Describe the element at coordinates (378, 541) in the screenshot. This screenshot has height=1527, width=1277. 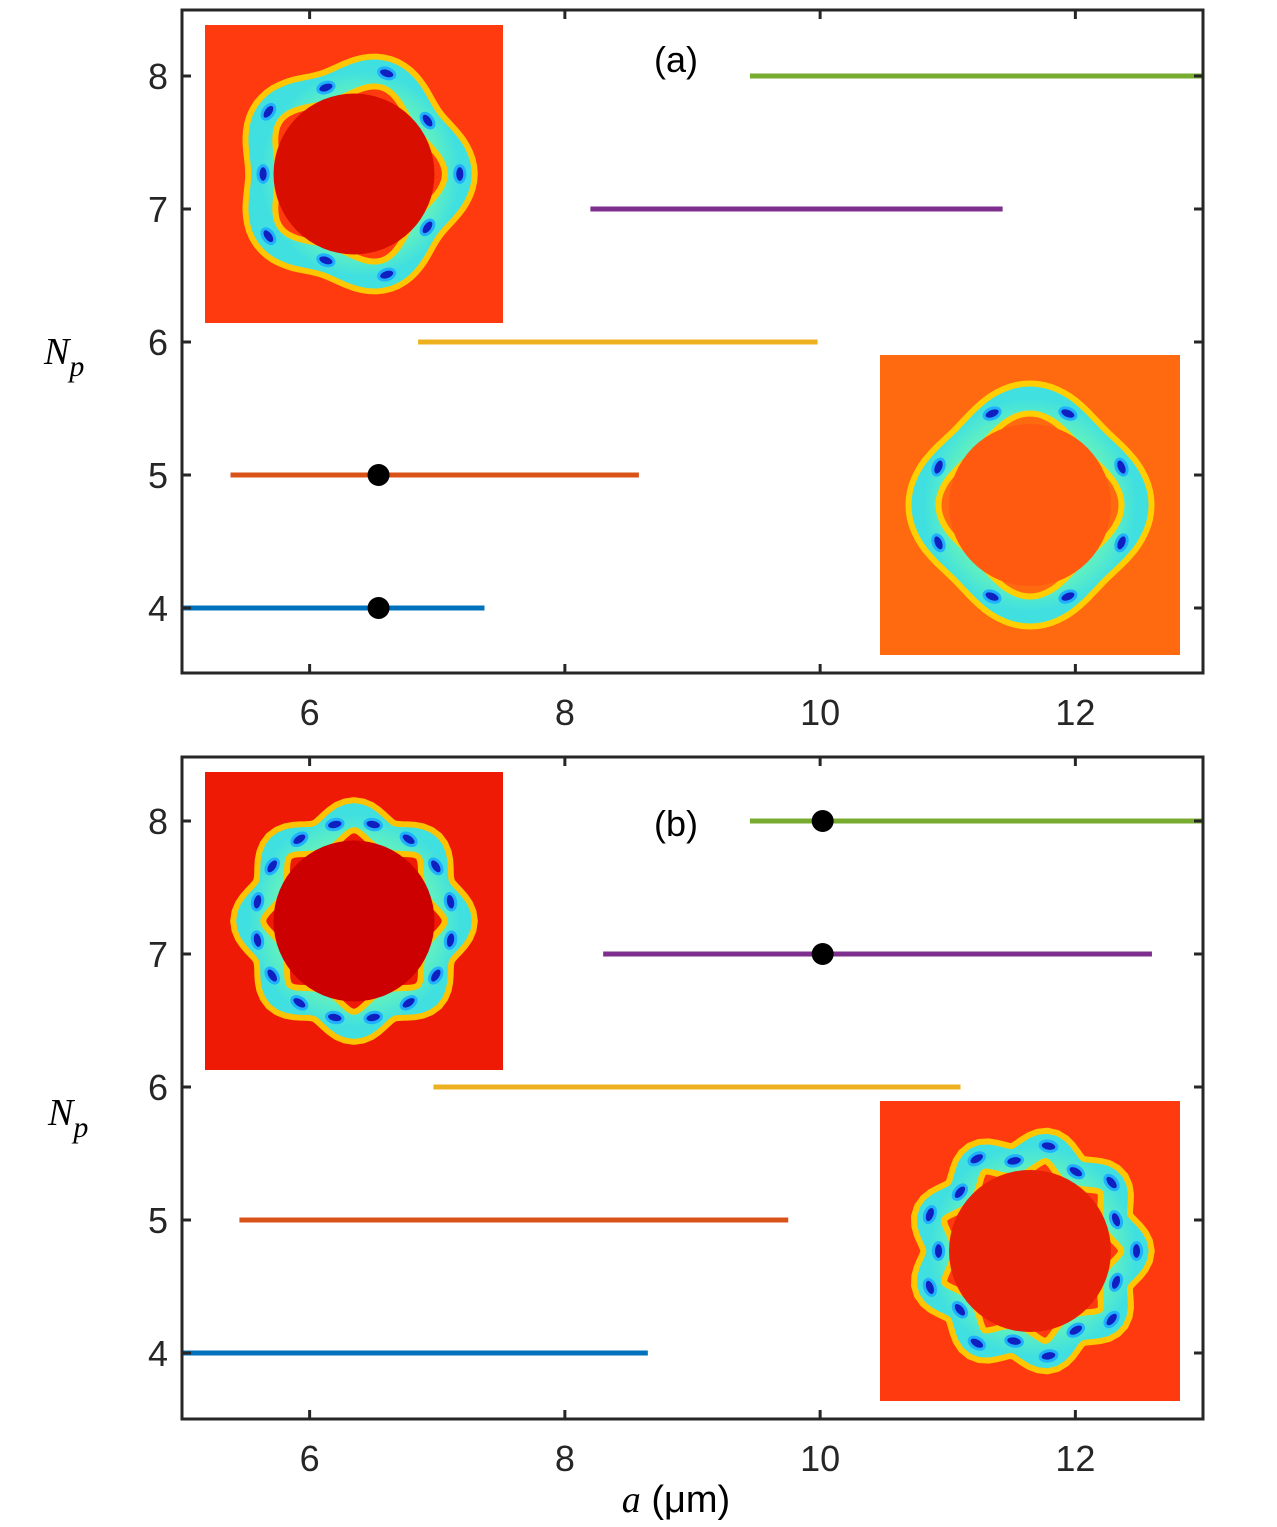
I see `panel-a-markers` at that location.